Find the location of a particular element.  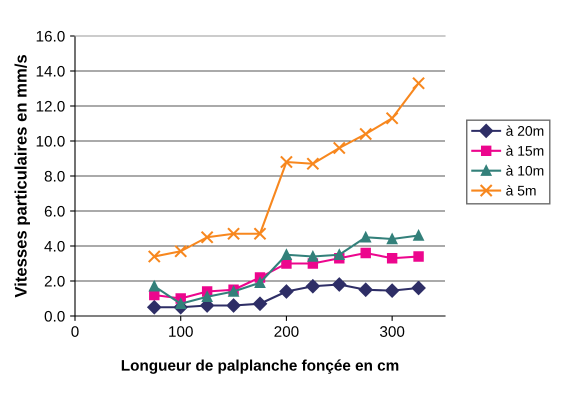

x-tick-label: 0 is located at coordinates (75, 331).